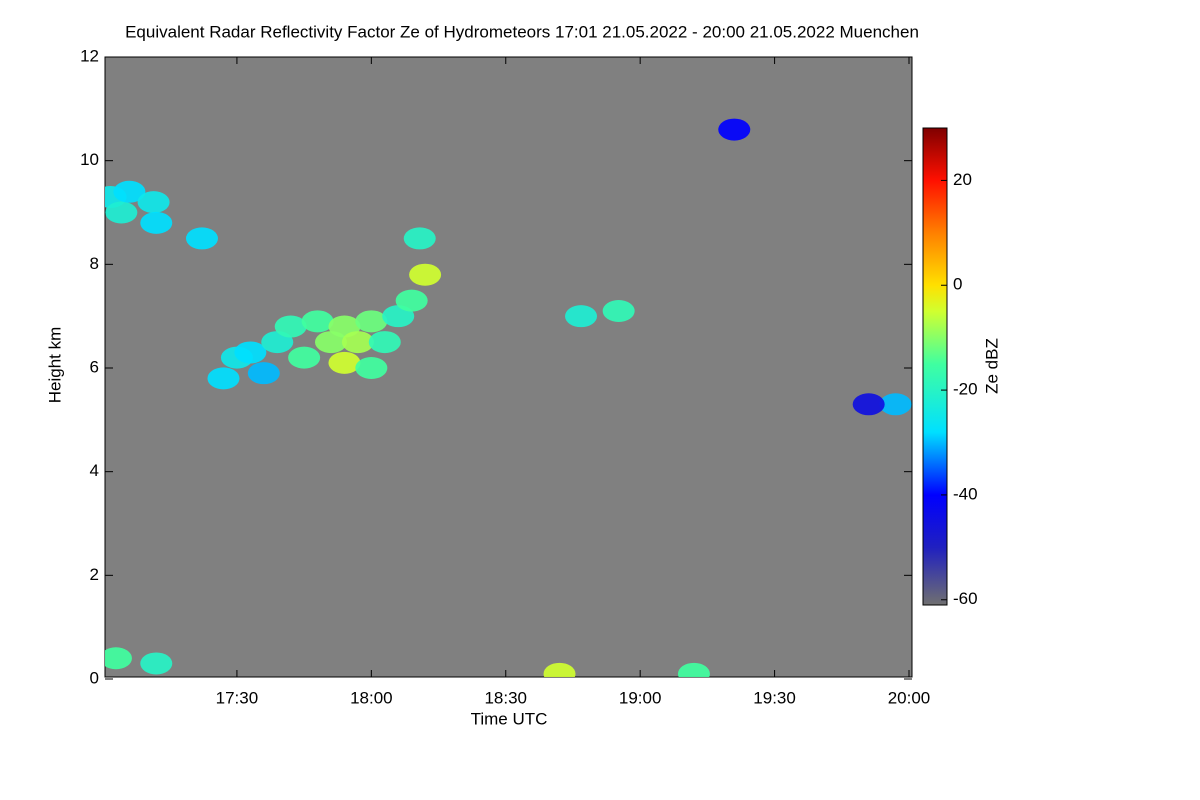  Describe the element at coordinates (935, 366) in the screenshot. I see `colorbar` at that location.